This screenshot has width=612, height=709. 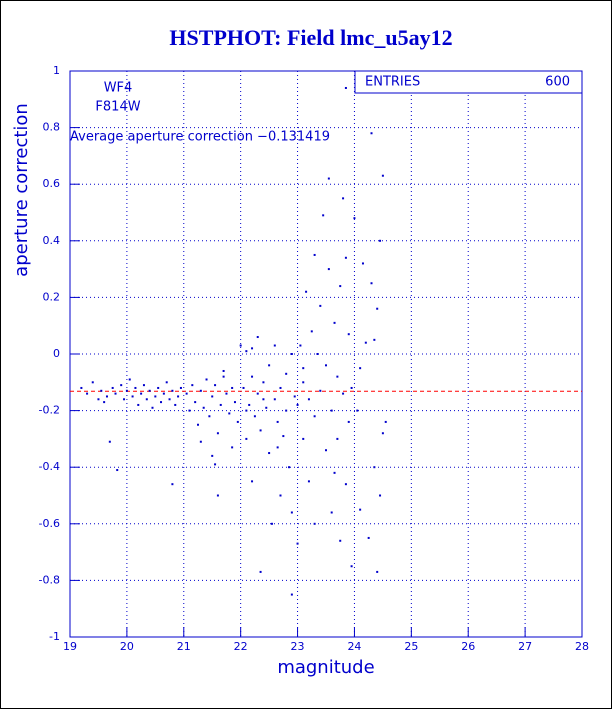 What do you see at coordinates (411, 646) in the screenshot?
I see `x-tick-label: 25` at bounding box center [411, 646].